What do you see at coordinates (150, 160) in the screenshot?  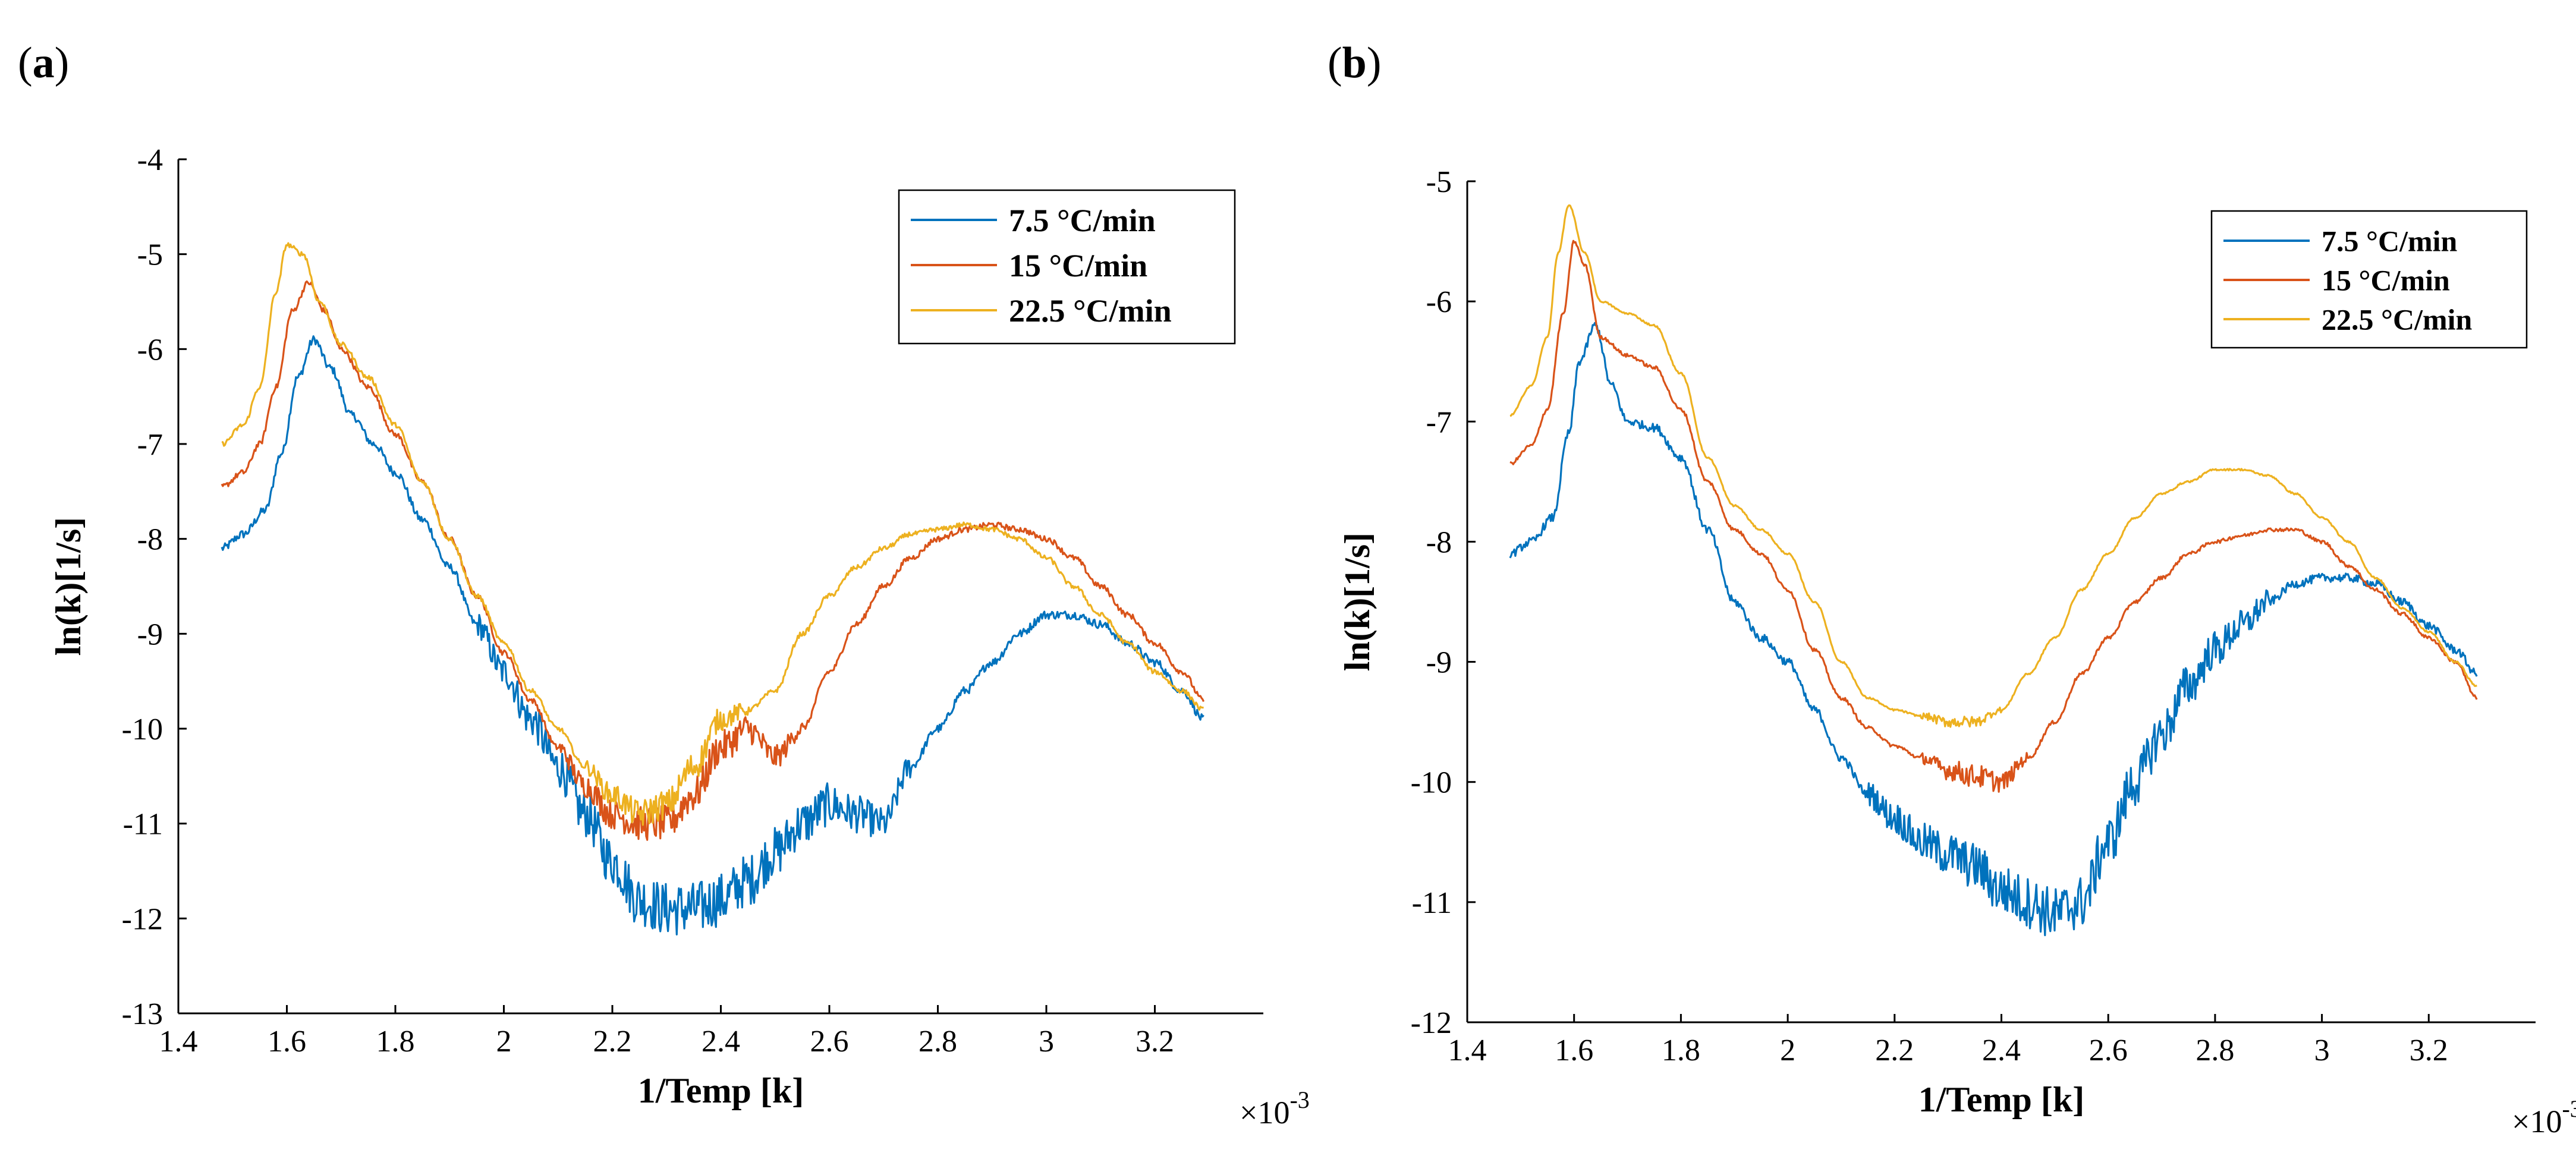 I see `y-tick-label: -4` at bounding box center [150, 160].